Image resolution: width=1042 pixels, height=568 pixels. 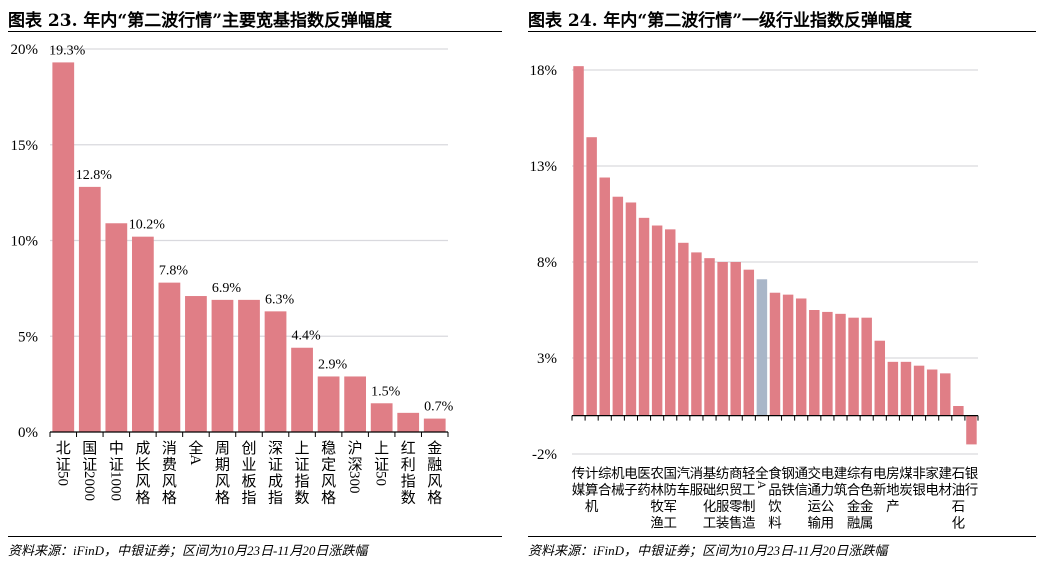 What do you see at coordinates (116, 448) in the screenshot?
I see `svg-text: 中` at bounding box center [116, 448].